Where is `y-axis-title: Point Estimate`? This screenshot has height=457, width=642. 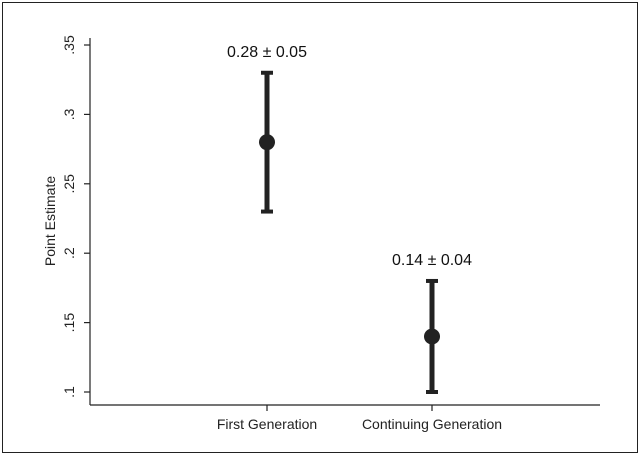
y-axis-title: Point Estimate is located at coordinates (50, 221).